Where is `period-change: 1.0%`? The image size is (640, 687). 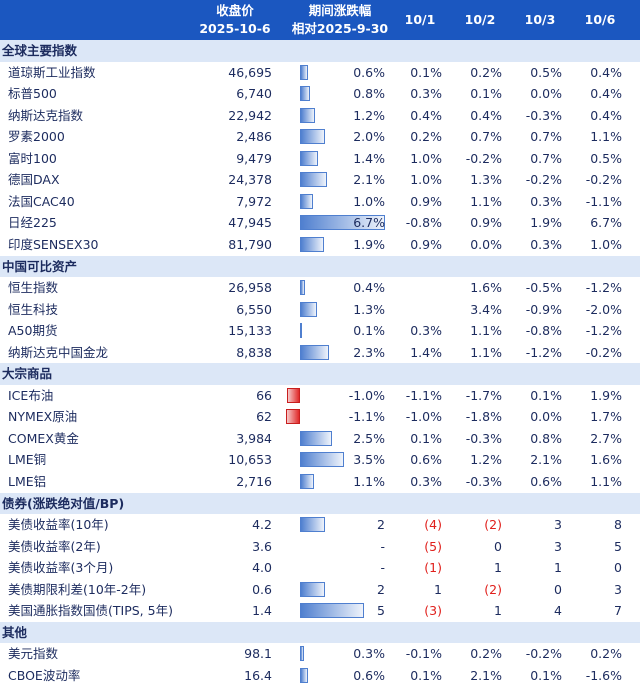 period-change: 1.0% is located at coordinates (369, 201).